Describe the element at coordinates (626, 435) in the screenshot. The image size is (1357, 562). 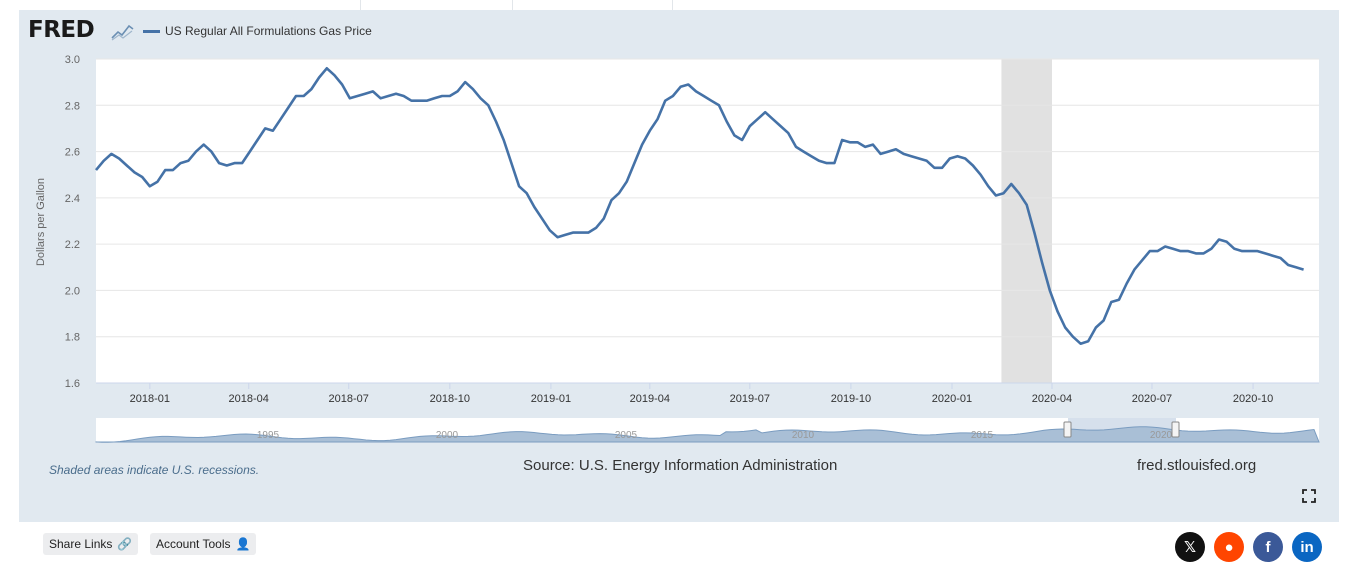
I see `navigator-year-label: 2005` at that location.